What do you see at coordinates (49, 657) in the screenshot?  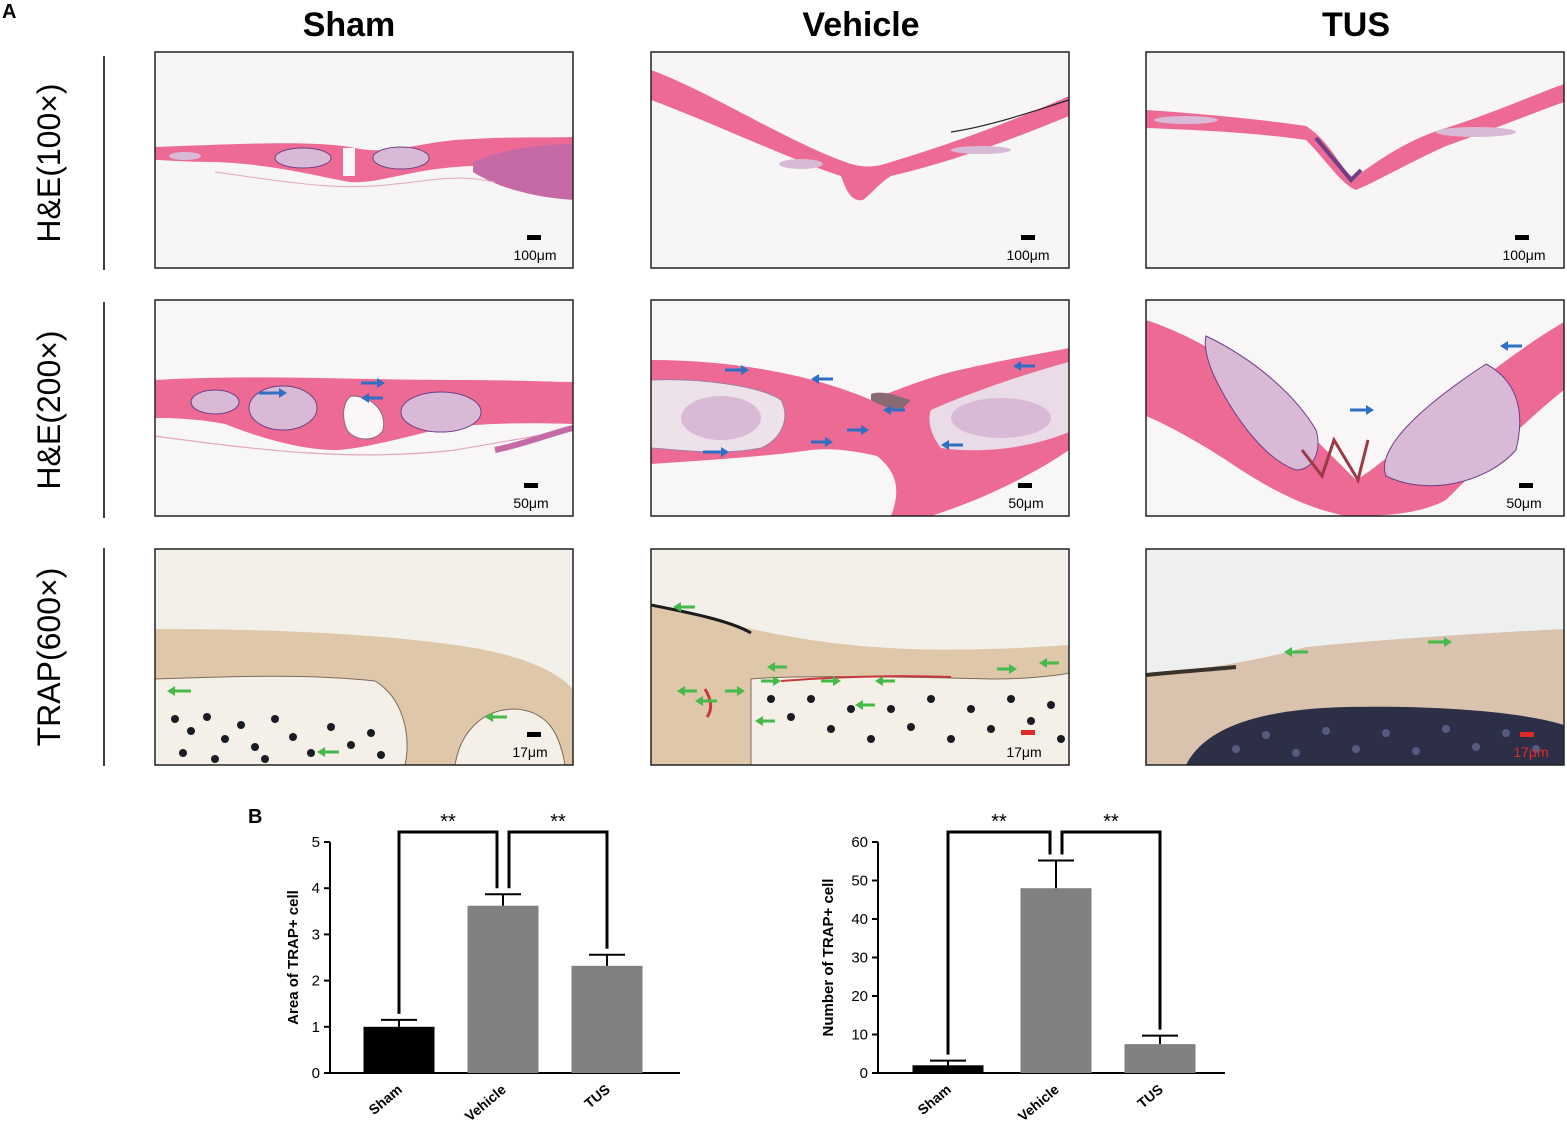 I see `row-label-trap-600x: TRAP(600×)` at bounding box center [49, 657].